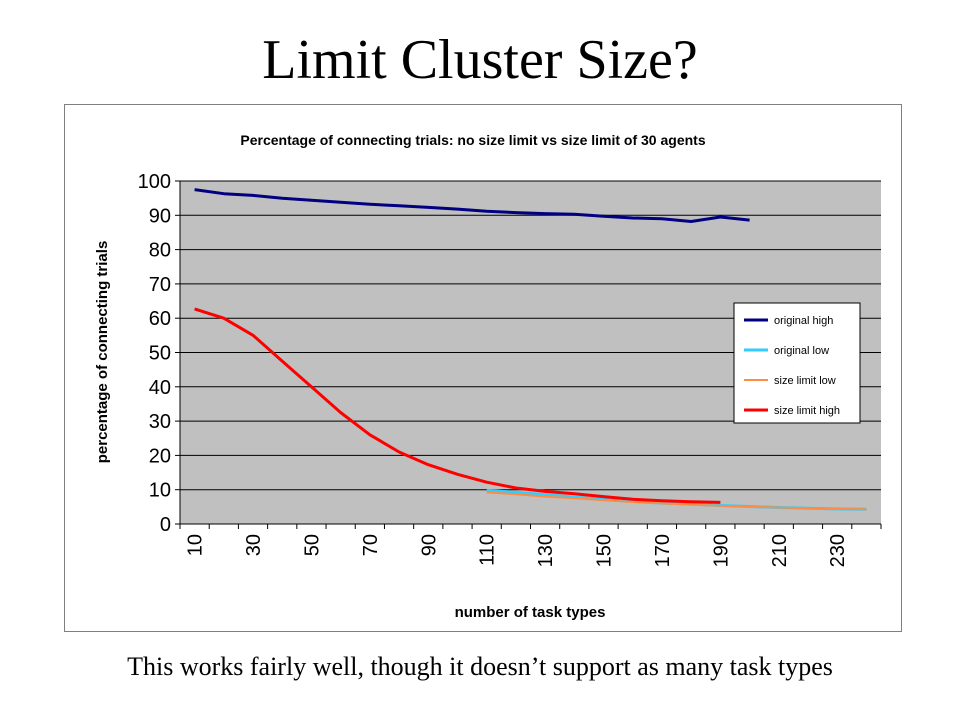  Describe the element at coordinates (160, 456) in the screenshot. I see `y-tick-label: 20` at that location.